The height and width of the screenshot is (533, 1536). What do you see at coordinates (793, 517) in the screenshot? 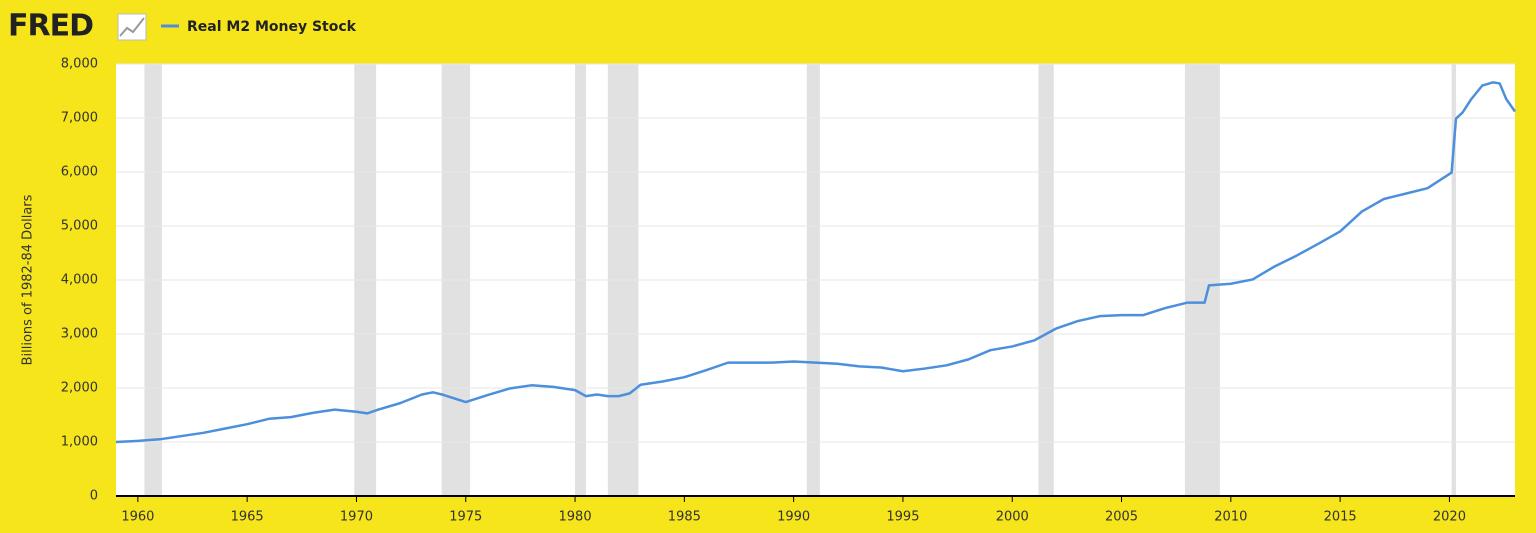
I see `x-tick-label: 1990` at bounding box center [793, 517].